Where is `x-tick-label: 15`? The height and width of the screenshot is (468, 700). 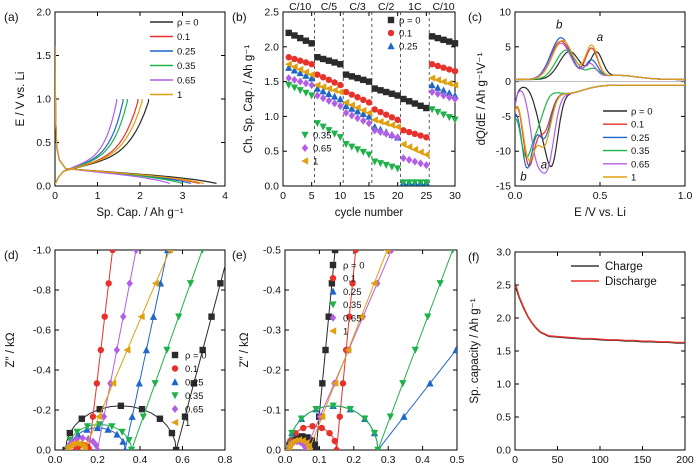
x-tick-label: 15 is located at coordinates (369, 196).